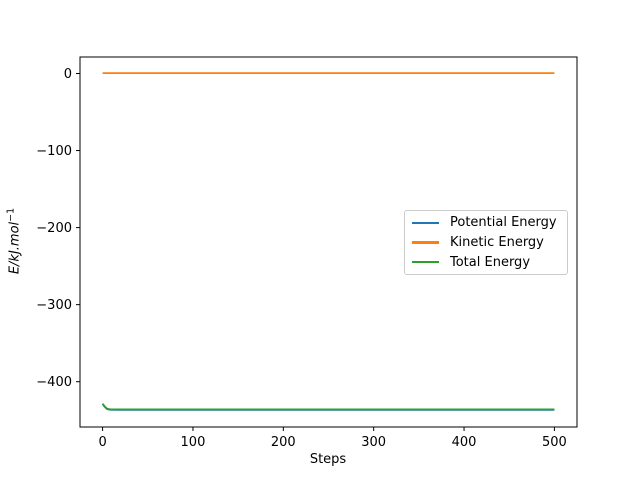  What do you see at coordinates (373, 442) in the screenshot?
I see `x-tick-label: 300` at bounding box center [373, 442].